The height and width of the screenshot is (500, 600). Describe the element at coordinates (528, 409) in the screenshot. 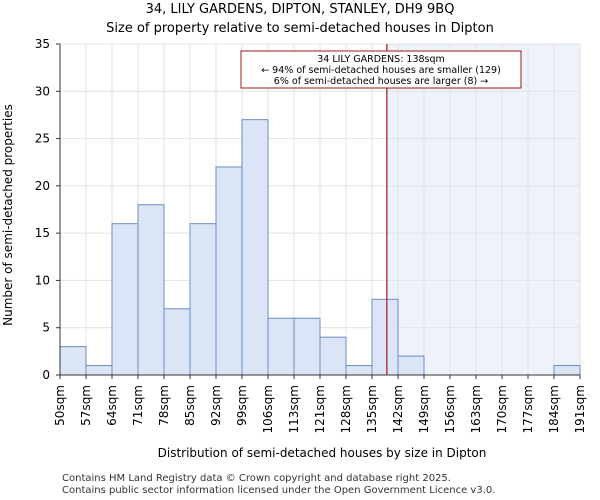

I see `x-tick-label: 177sqm` at that location.